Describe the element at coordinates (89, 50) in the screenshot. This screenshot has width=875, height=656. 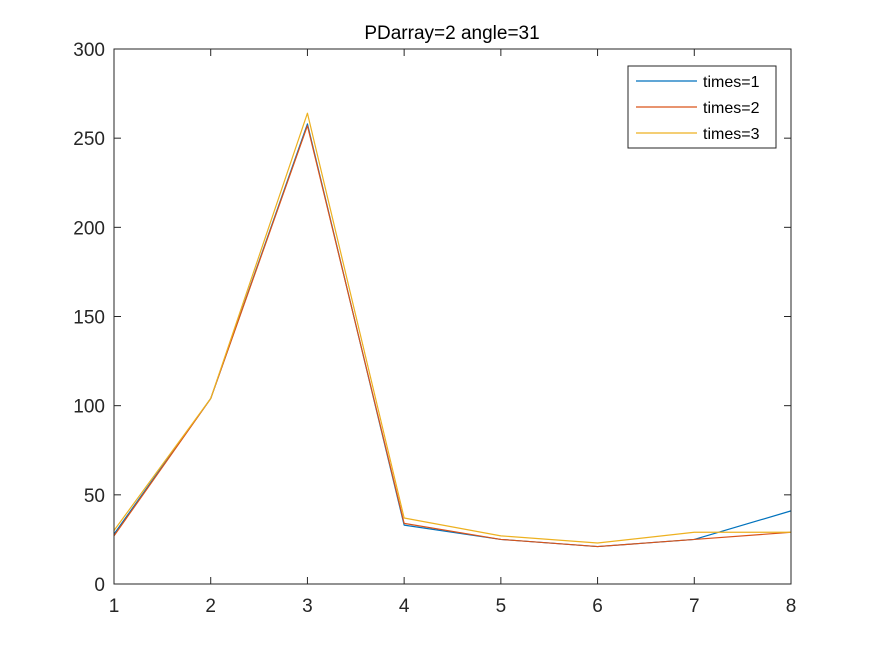
I see `y-tick-label: 300` at that location.